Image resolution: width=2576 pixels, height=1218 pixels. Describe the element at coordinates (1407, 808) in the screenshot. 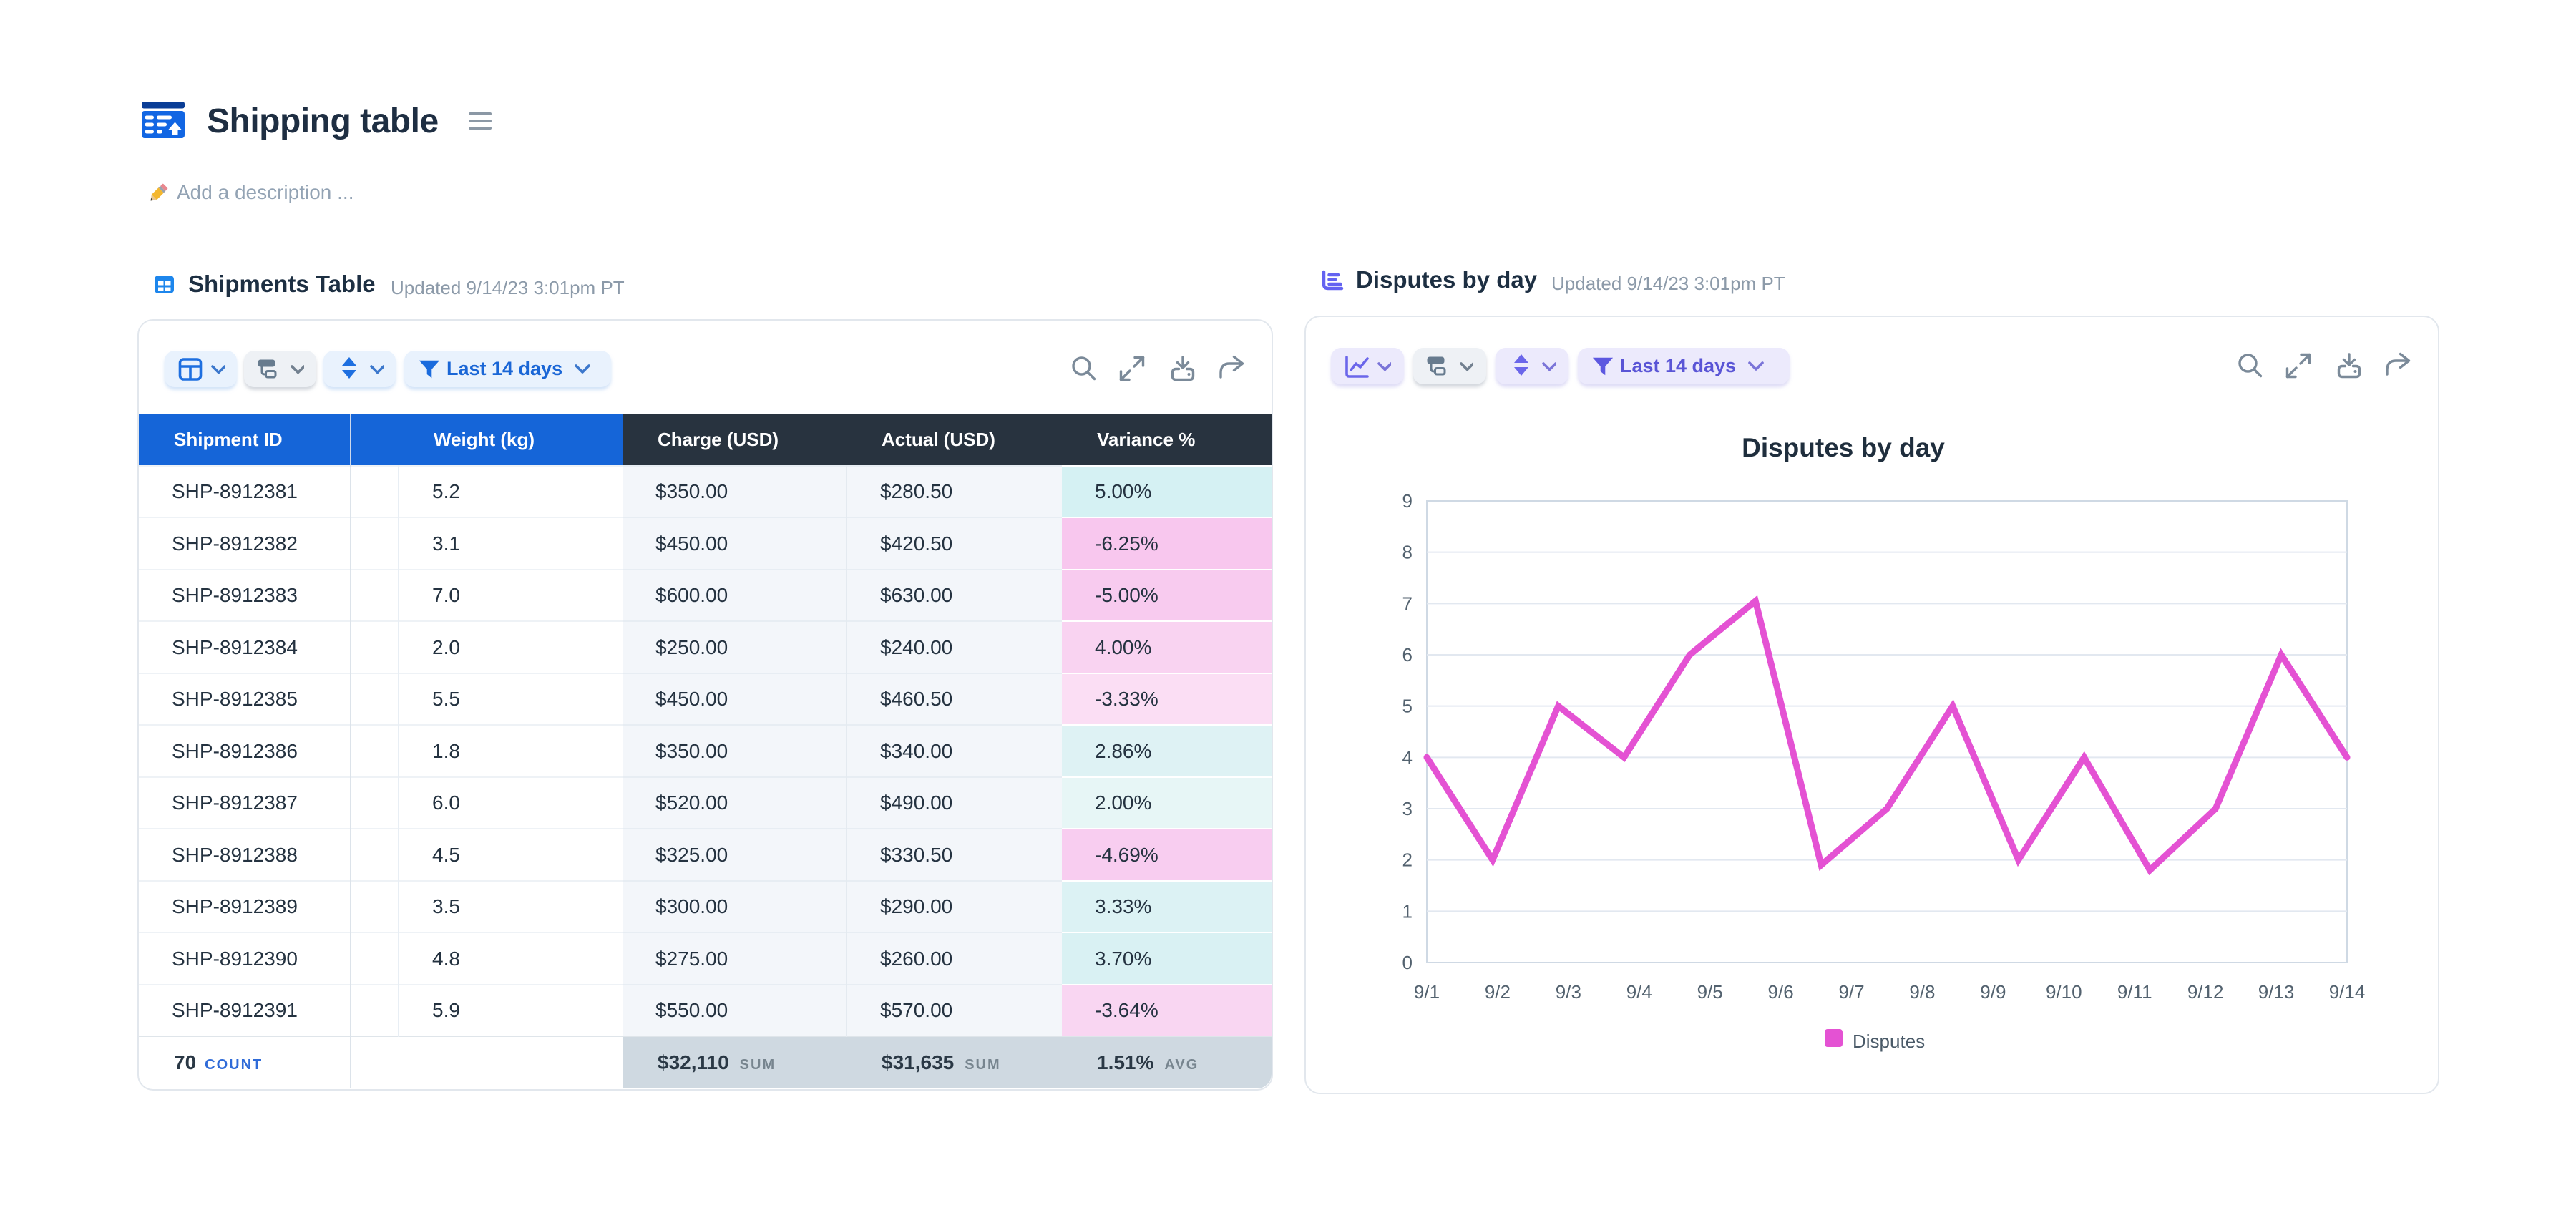

I see `svg-text: 3` at that location.